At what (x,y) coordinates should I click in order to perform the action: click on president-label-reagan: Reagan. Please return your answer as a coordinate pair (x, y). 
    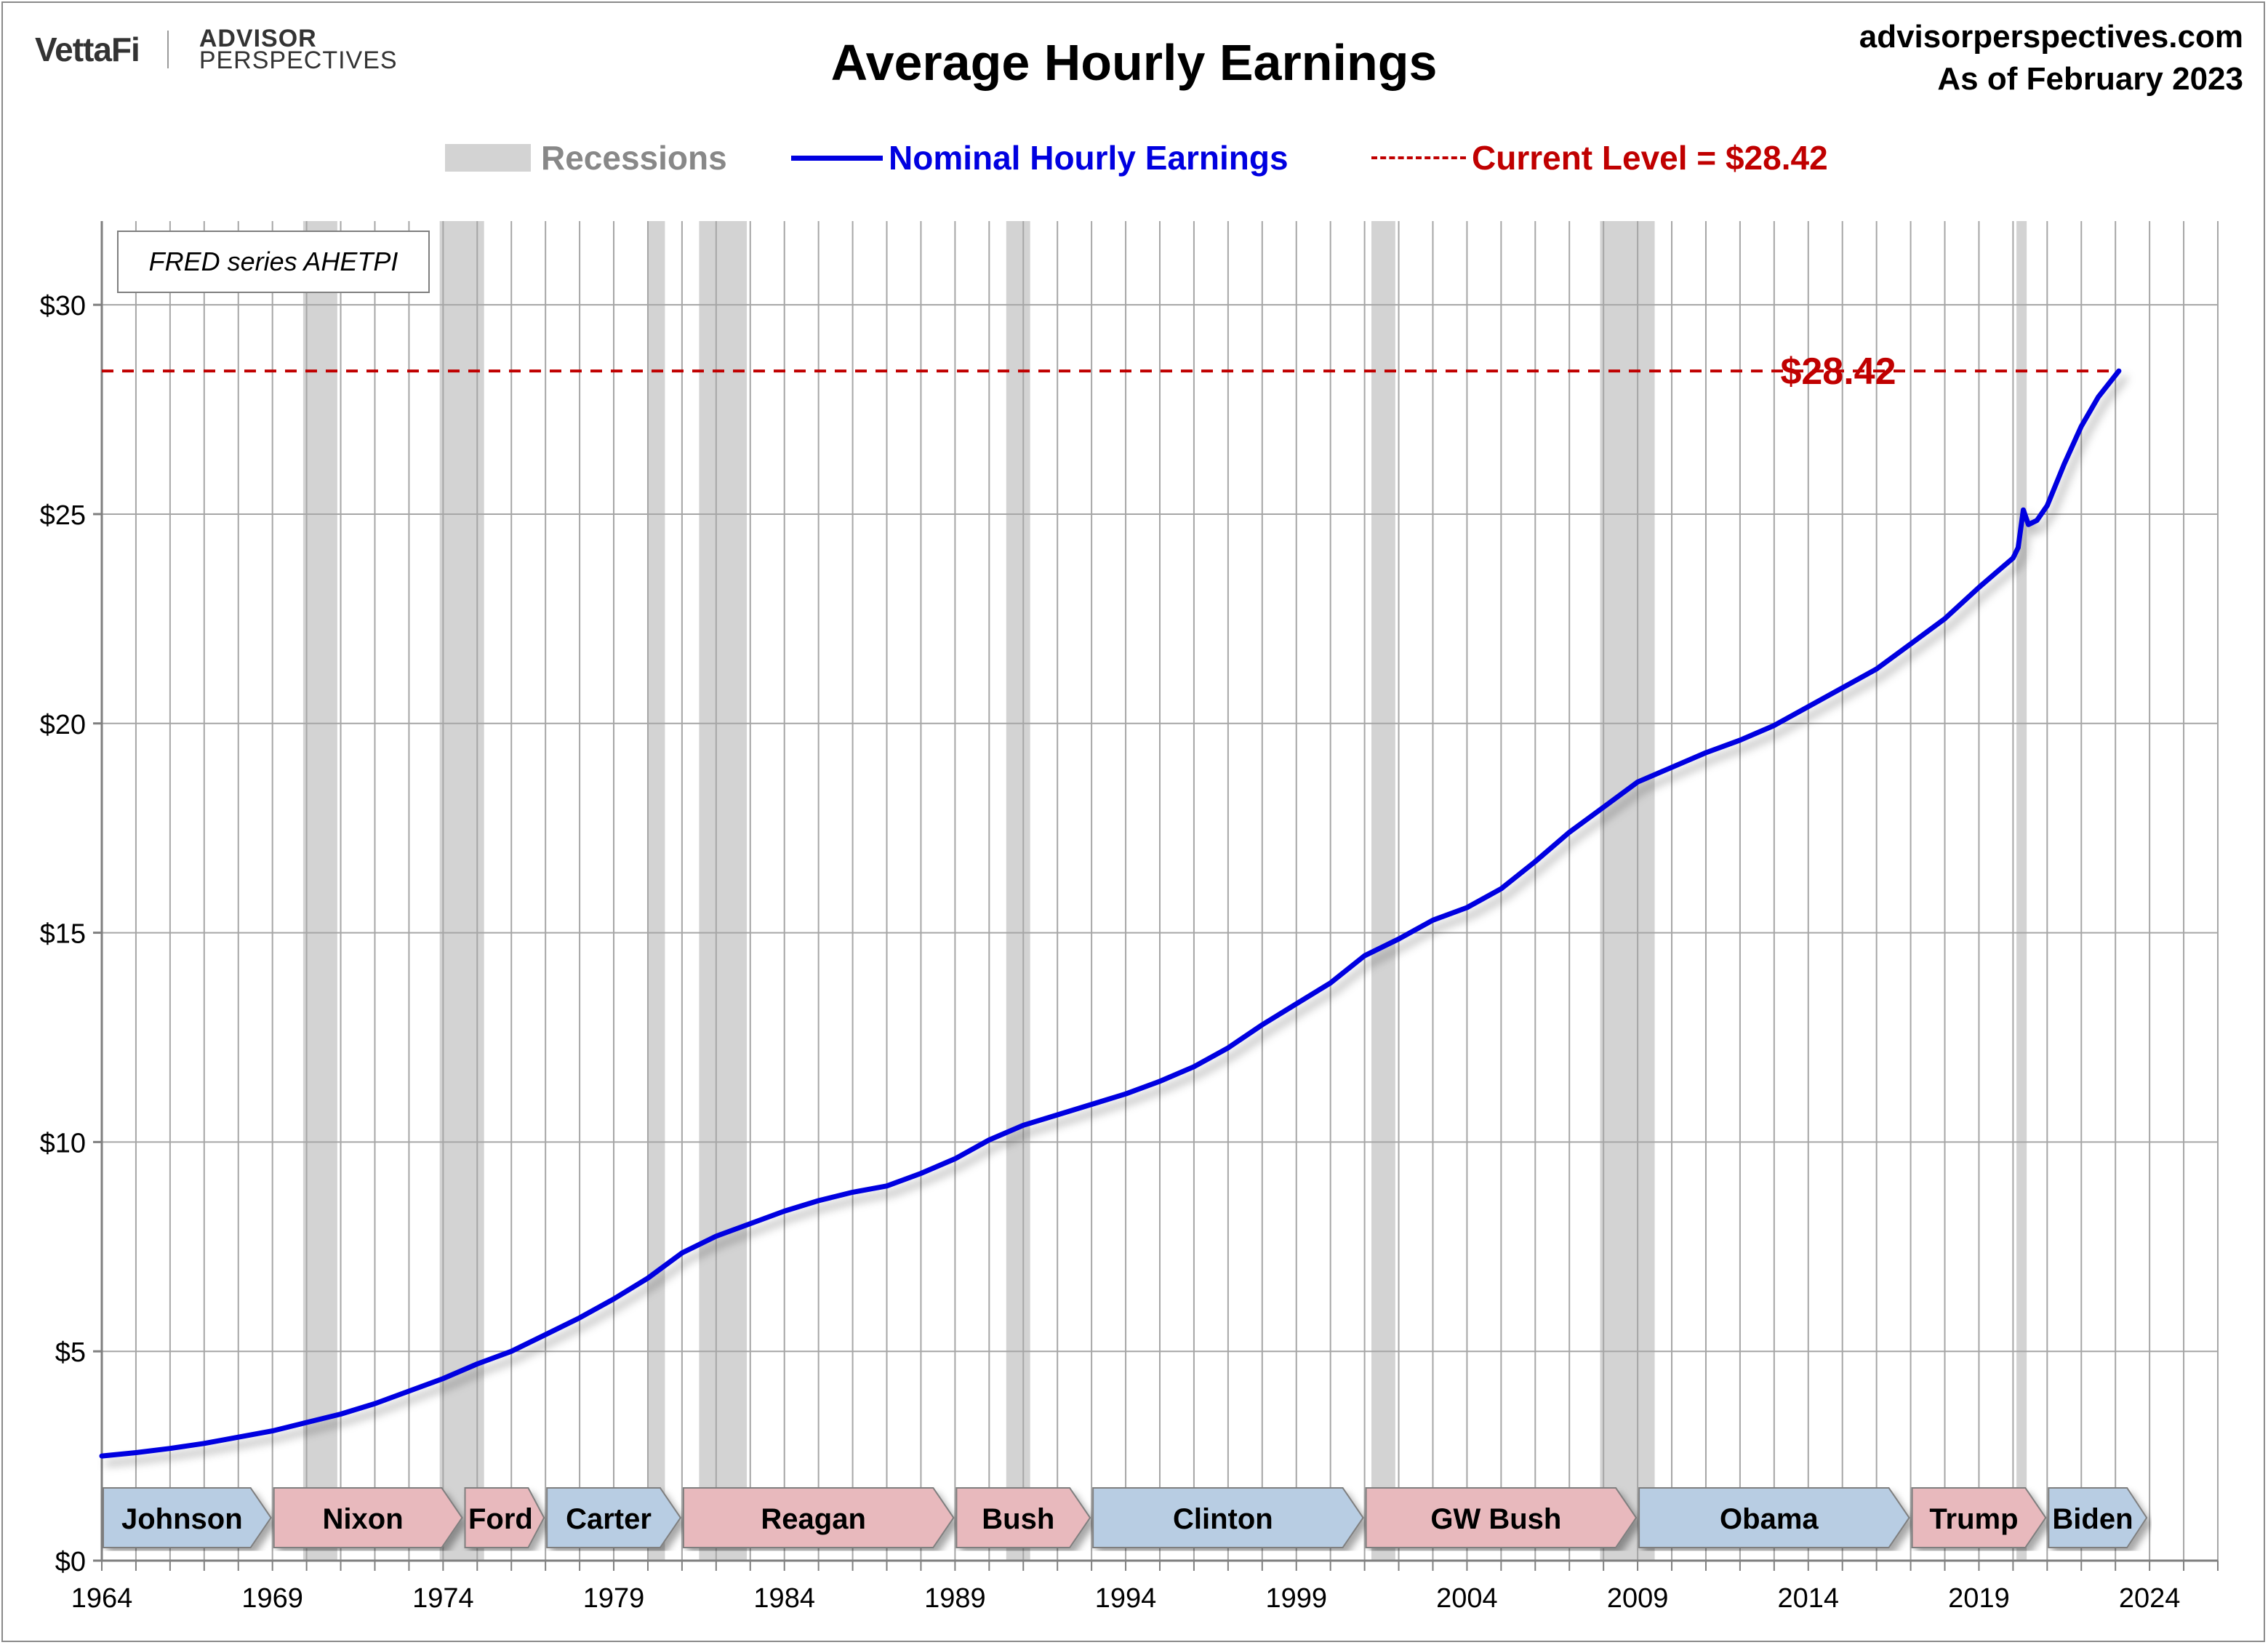
    Looking at the image, I should click on (813, 1519).